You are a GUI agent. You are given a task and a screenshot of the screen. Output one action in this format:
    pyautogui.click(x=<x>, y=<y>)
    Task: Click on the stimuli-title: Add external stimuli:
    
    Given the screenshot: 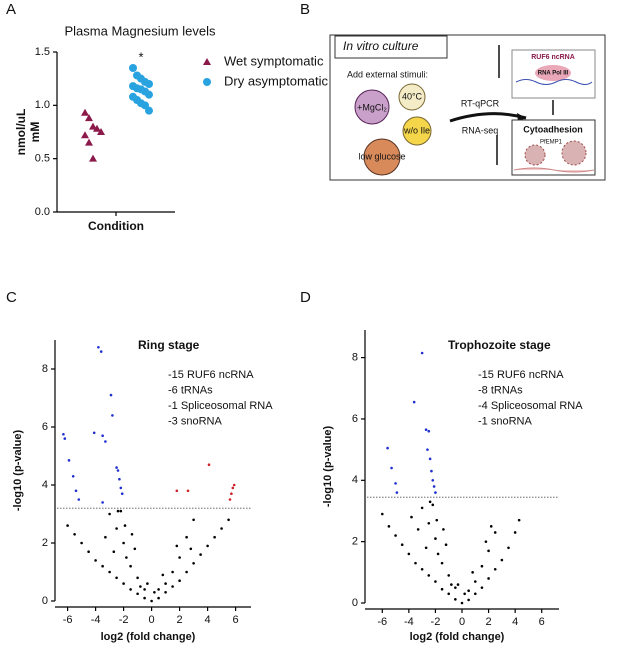 What is the action you would take?
    pyautogui.click(x=387, y=74)
    